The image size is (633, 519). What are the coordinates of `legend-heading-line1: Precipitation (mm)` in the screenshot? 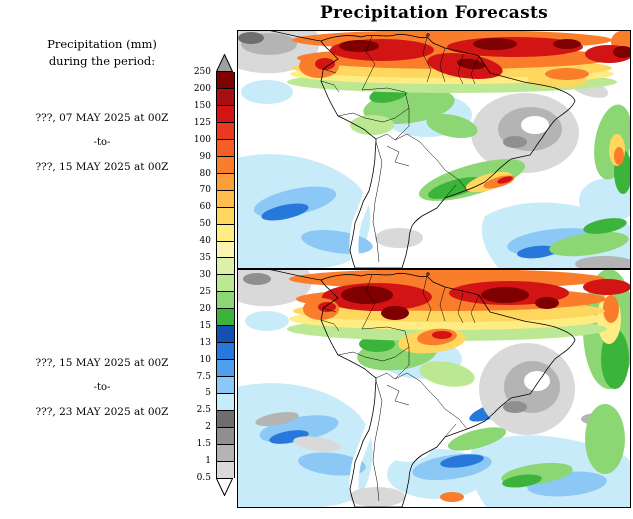 It's located at (102, 44).